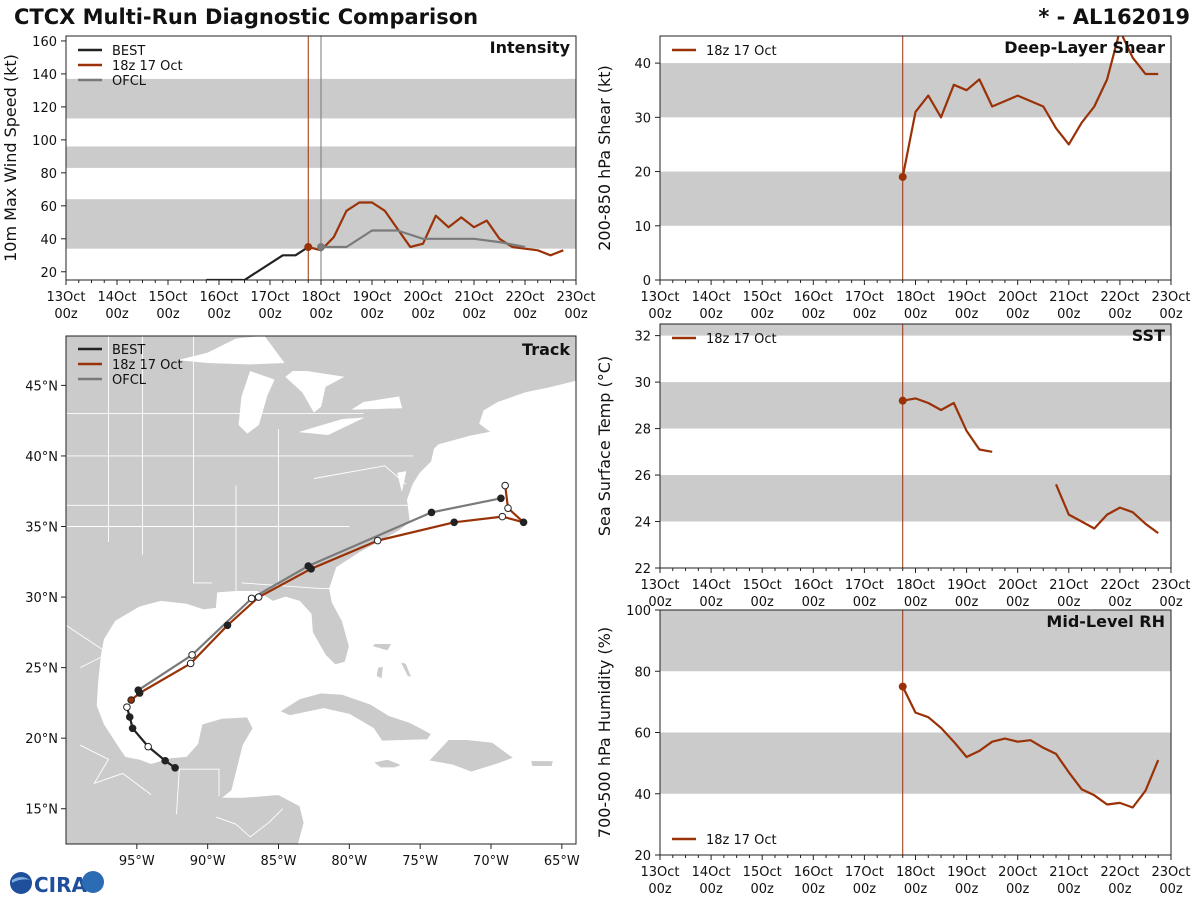 The image size is (1200, 900). I want to click on rh-xtick-day: 22Oct, so click(1119, 872).